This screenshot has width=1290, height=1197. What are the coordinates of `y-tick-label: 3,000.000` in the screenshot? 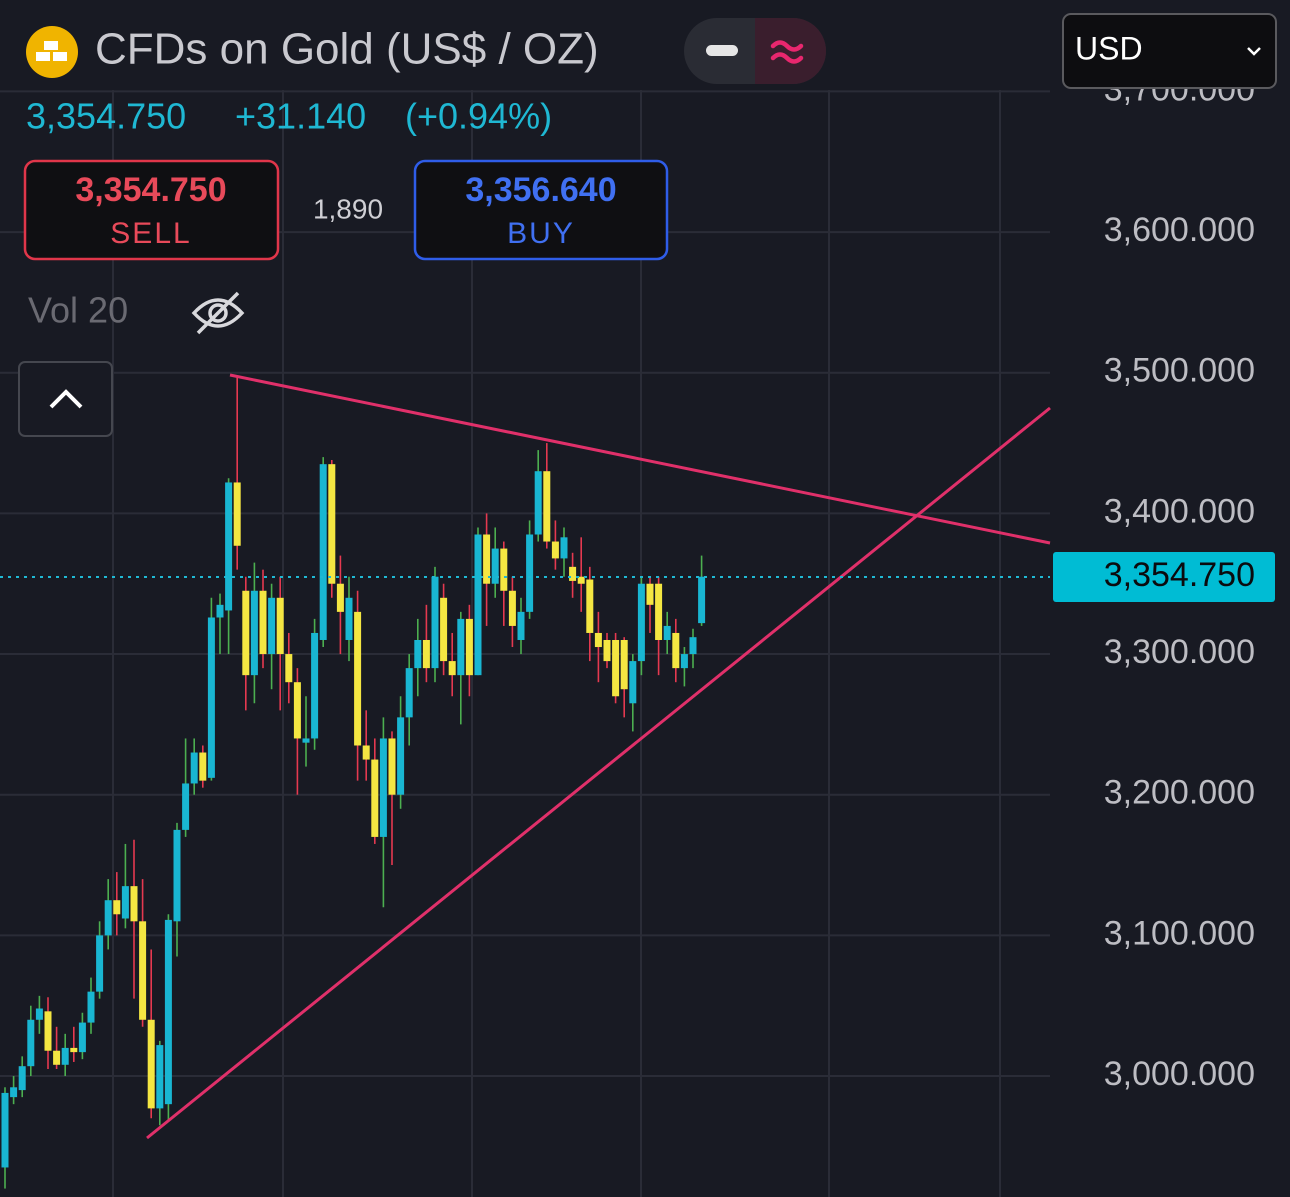 It's located at (1179, 1074).